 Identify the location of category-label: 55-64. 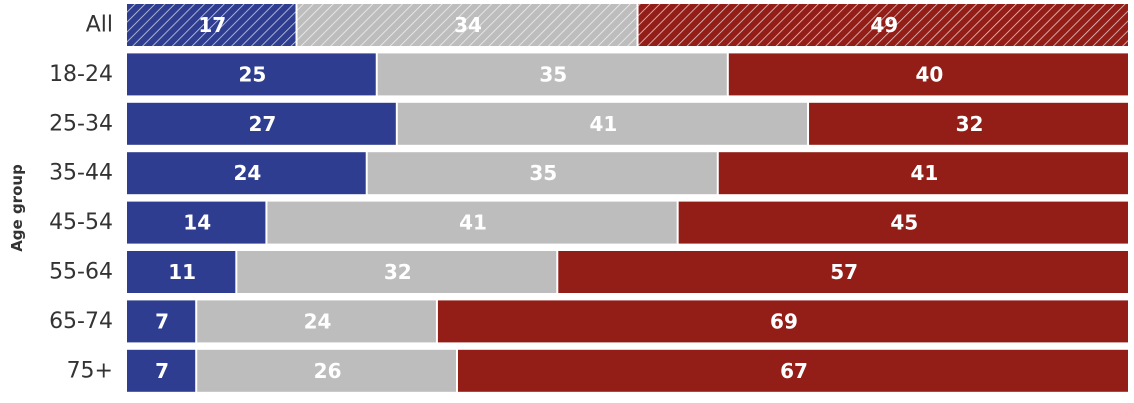
(81, 272).